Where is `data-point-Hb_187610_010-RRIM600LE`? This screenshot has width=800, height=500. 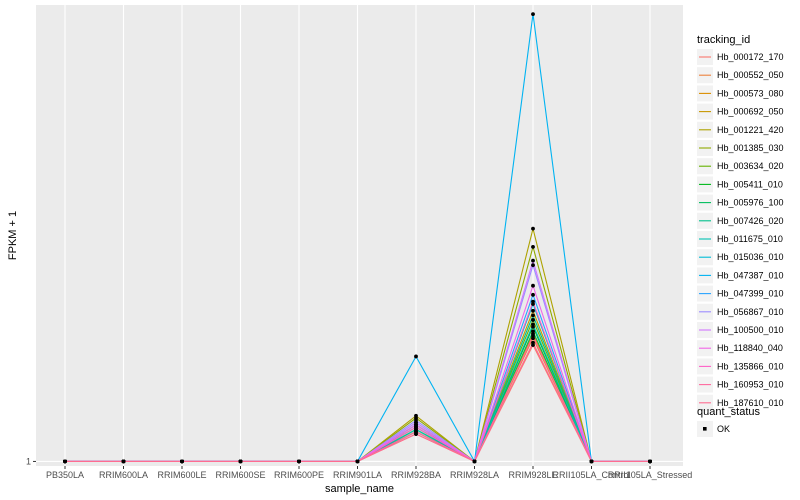
data-point-Hb_187610_010-RRIM600LE is located at coordinates (182, 461).